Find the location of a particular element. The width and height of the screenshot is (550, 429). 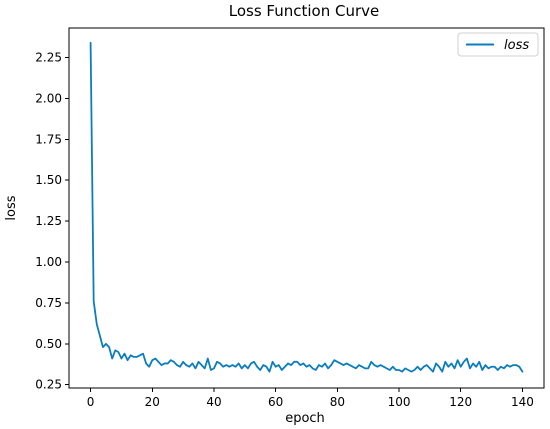

x-tick-label: 40 is located at coordinates (213, 402).